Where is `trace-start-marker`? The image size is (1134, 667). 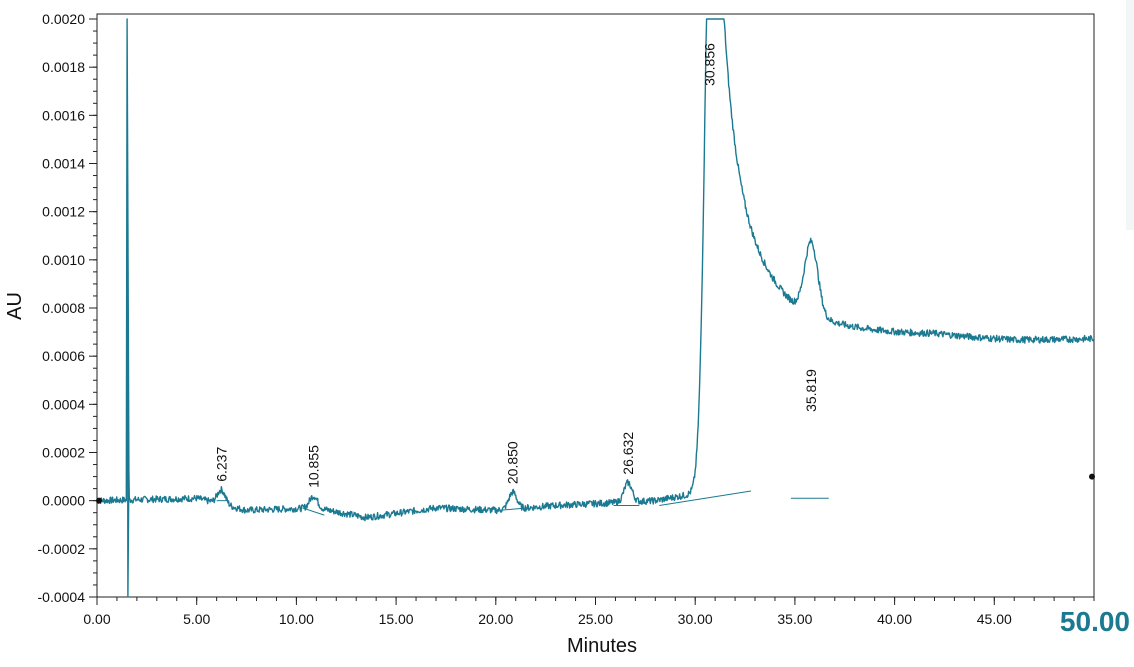
trace-start-marker is located at coordinates (99, 500).